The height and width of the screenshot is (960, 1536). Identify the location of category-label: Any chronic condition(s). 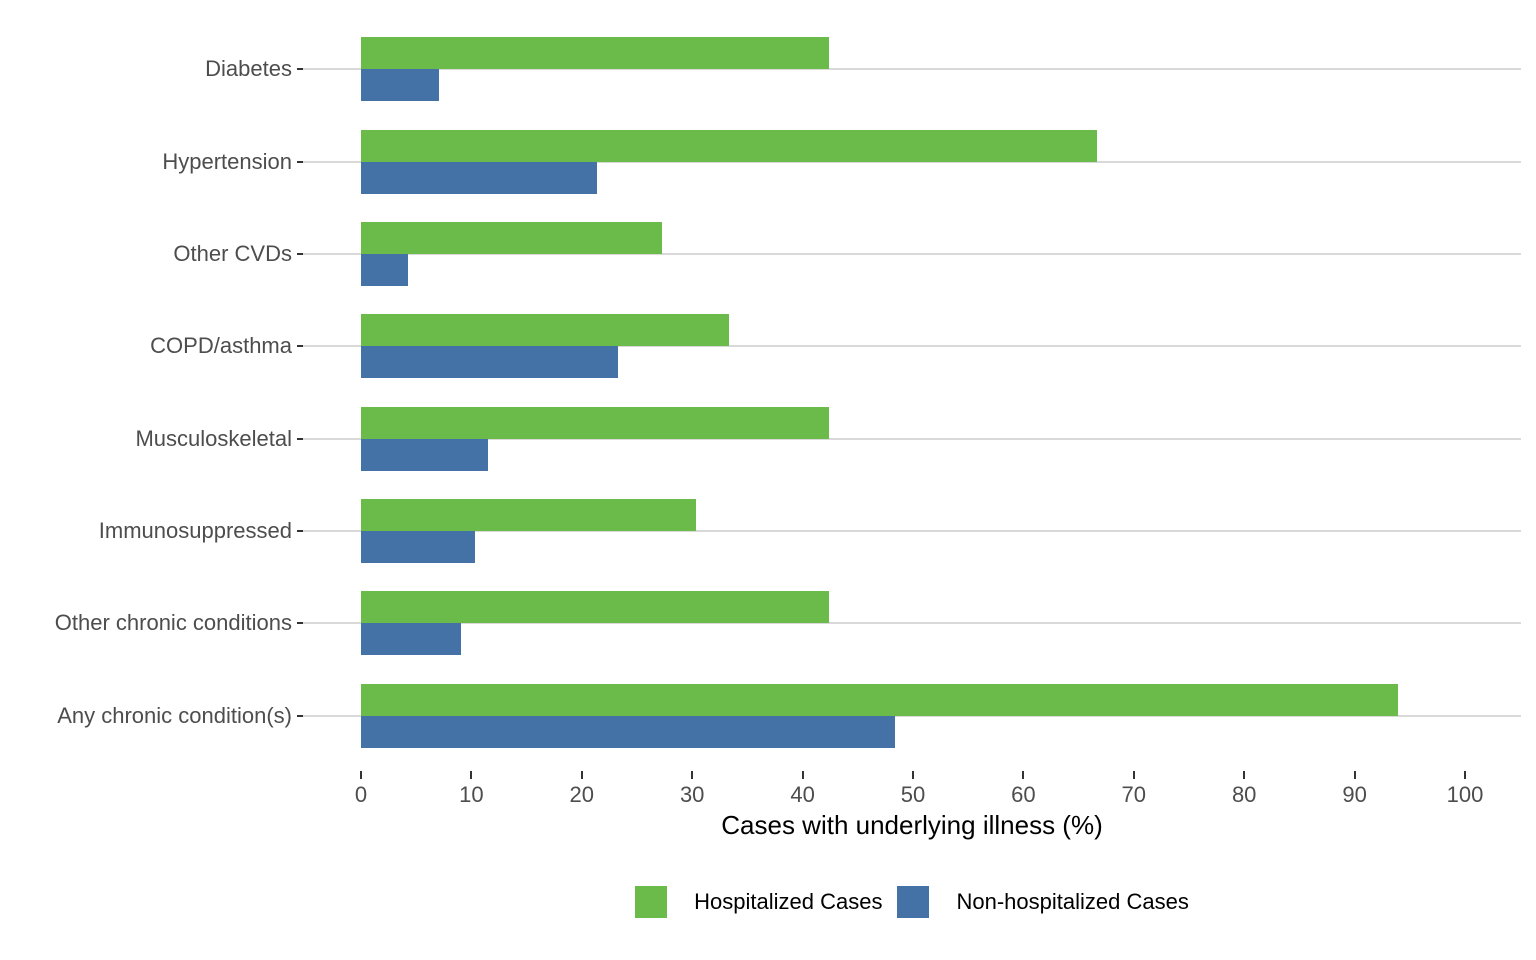
(174, 715).